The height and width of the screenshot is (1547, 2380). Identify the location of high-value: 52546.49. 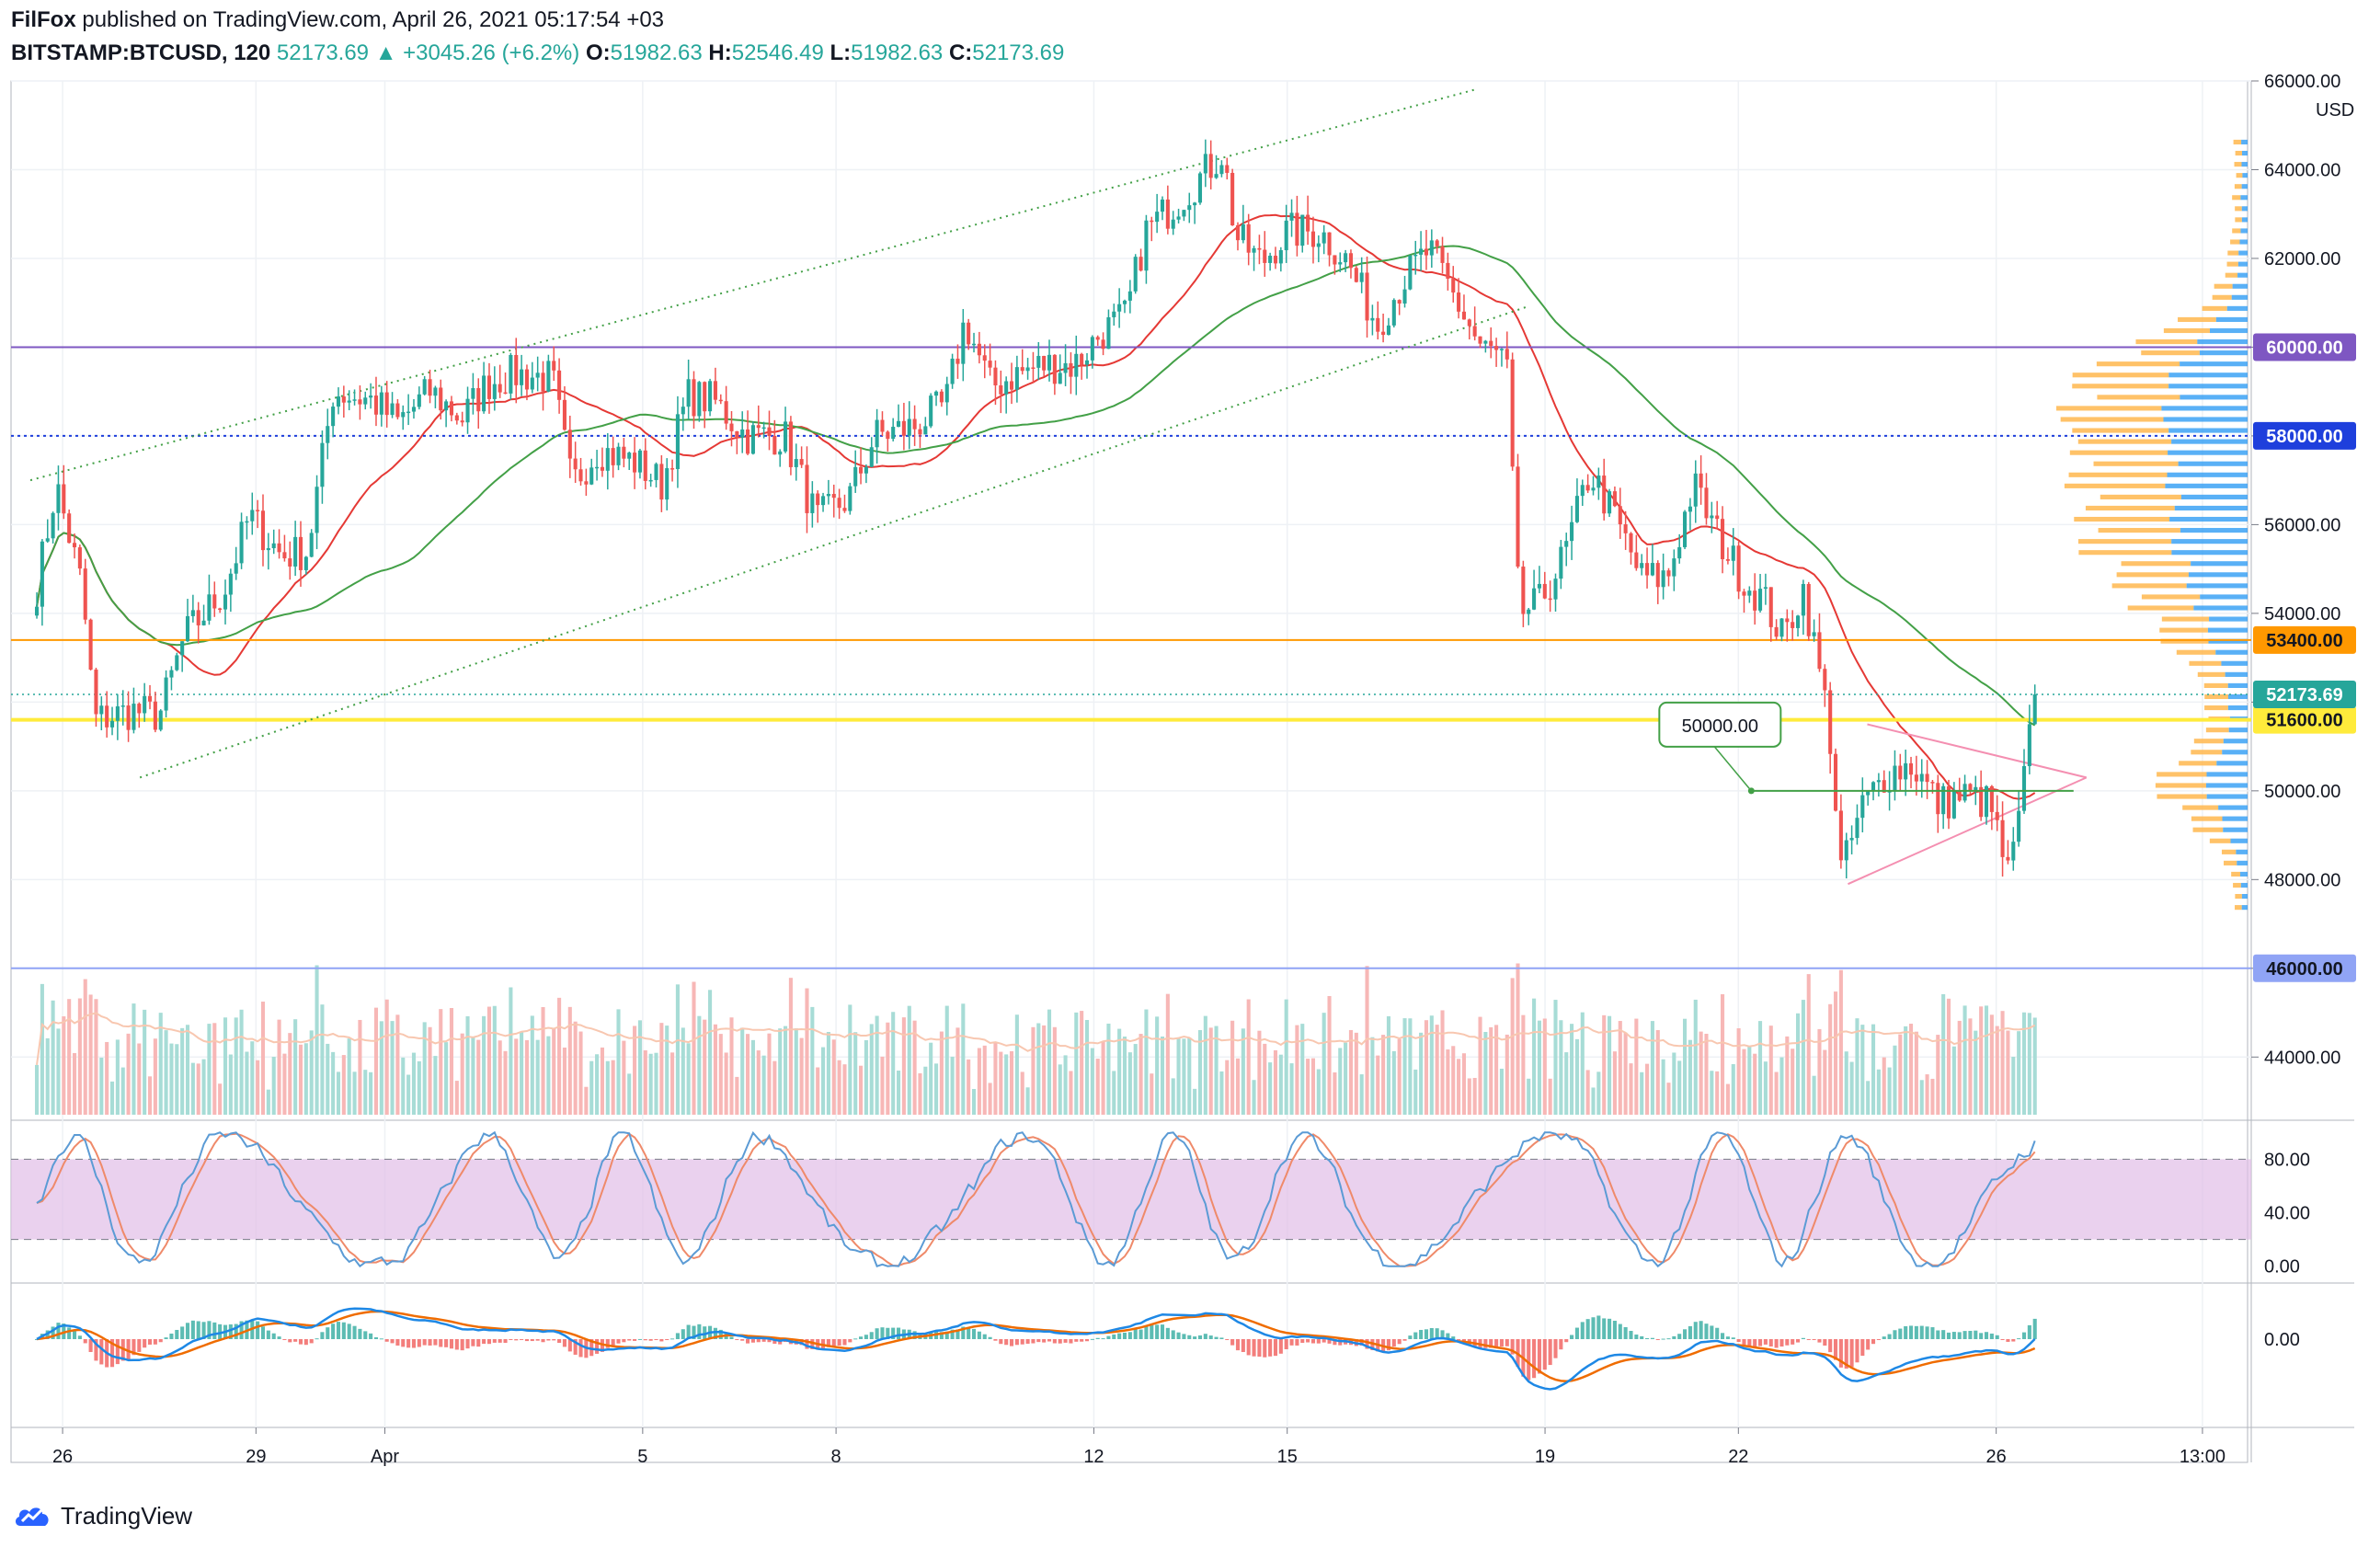
(777, 52).